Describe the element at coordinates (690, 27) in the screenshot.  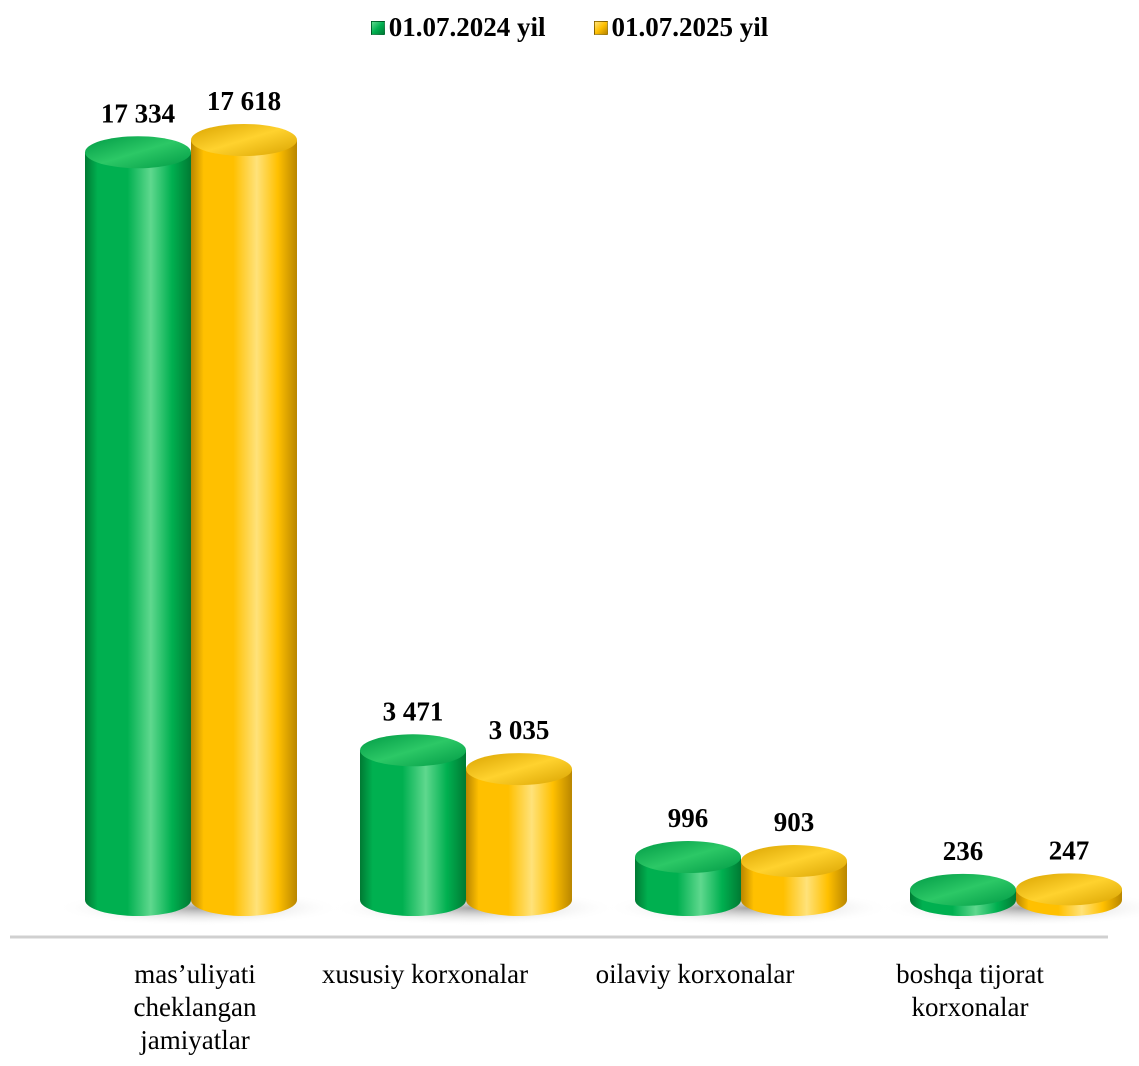
I see `legend-label-series-2: 01.07.2025 yil` at that location.